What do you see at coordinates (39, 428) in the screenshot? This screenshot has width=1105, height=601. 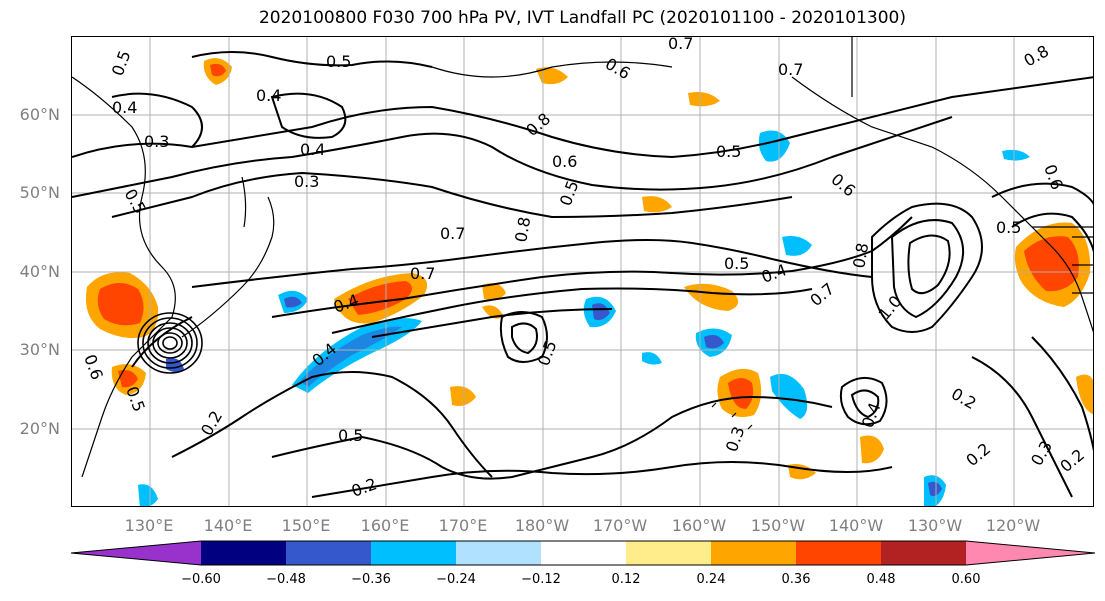 I see `lat-label-20n: 20°N` at bounding box center [39, 428].